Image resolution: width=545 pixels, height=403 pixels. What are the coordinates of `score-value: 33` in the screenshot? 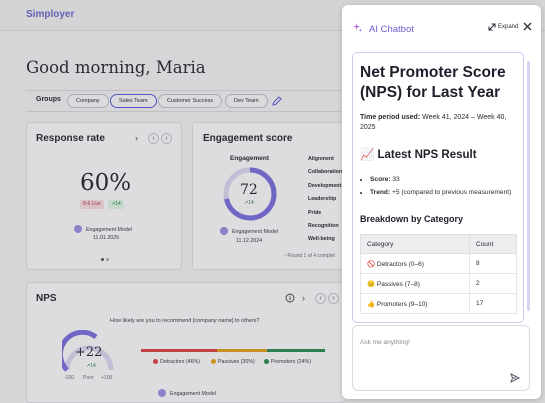 It's located at (395, 179).